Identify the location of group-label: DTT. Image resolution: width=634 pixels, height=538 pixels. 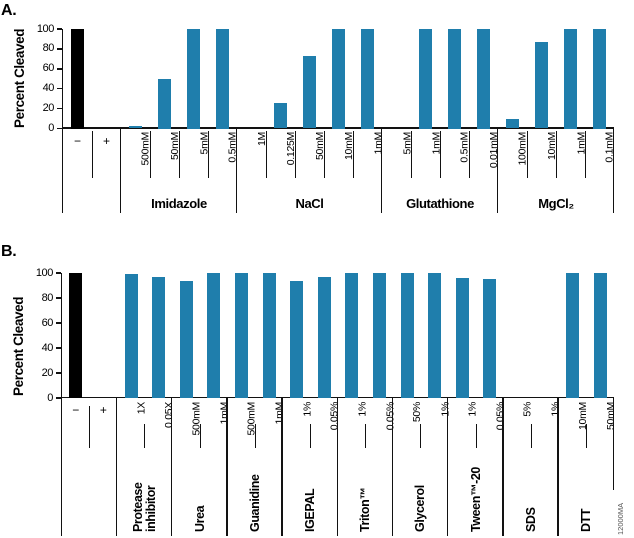
(585, 520).